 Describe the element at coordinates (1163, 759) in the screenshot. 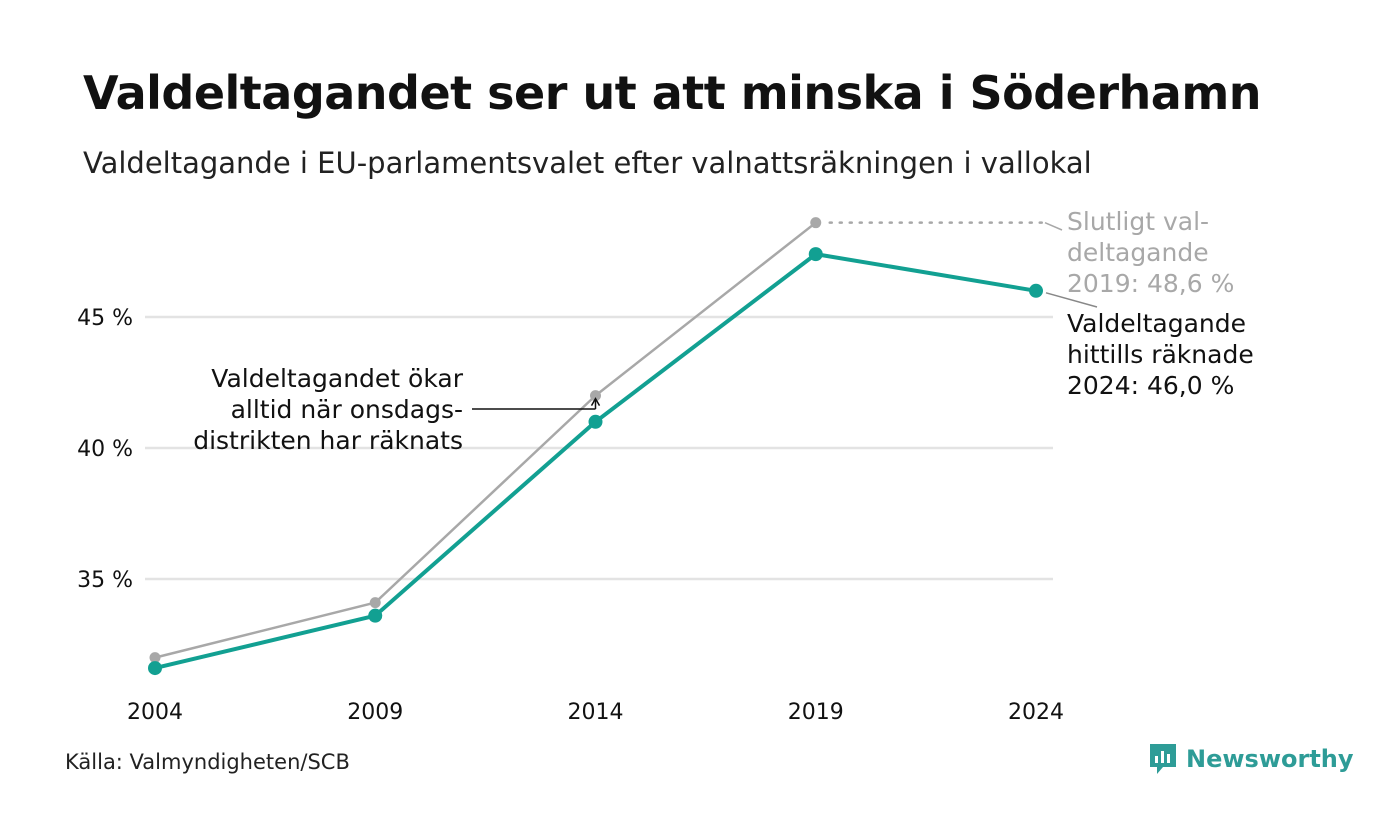

I see `newsworthy-logo-icon` at that location.